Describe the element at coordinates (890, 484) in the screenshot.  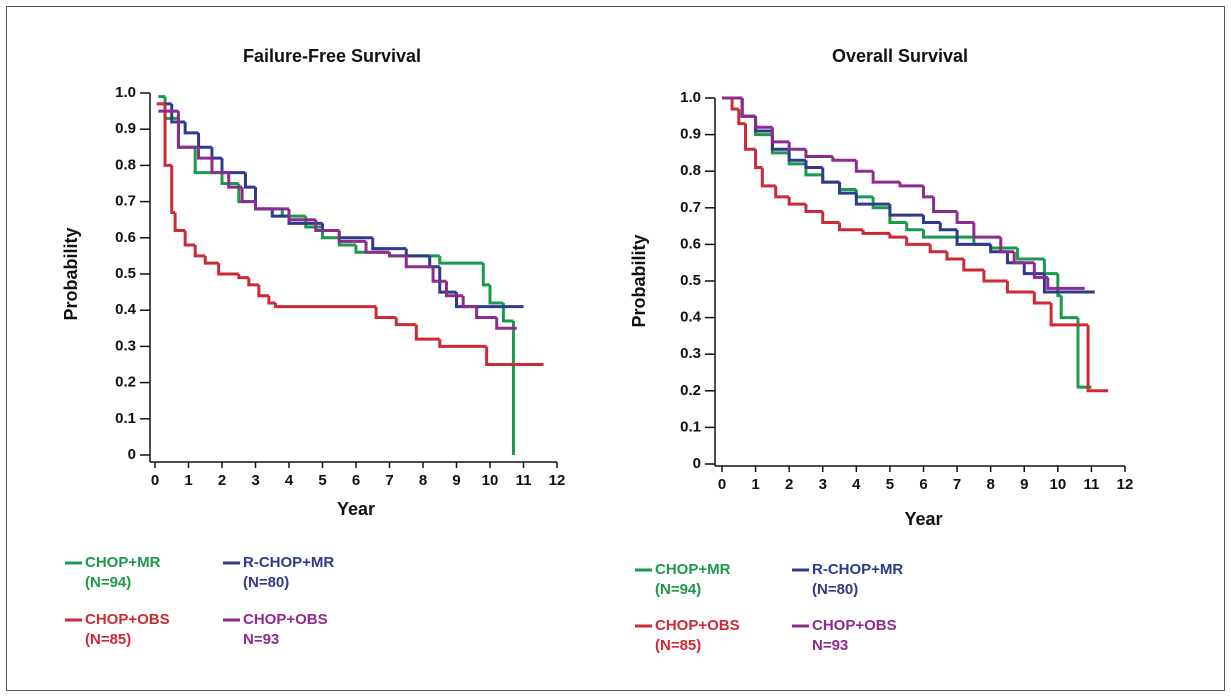
I see `x-tick-label: 5` at that location.